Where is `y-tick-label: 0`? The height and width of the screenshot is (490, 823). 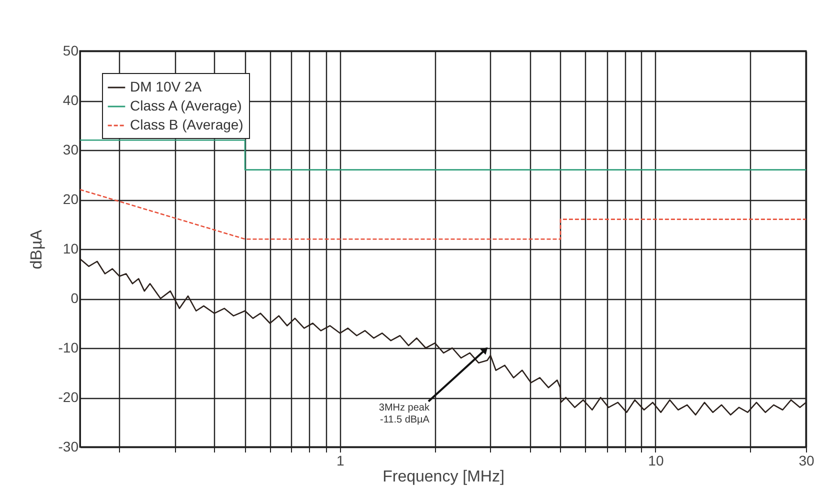
y-tick-label: 0 is located at coordinates (74, 298).